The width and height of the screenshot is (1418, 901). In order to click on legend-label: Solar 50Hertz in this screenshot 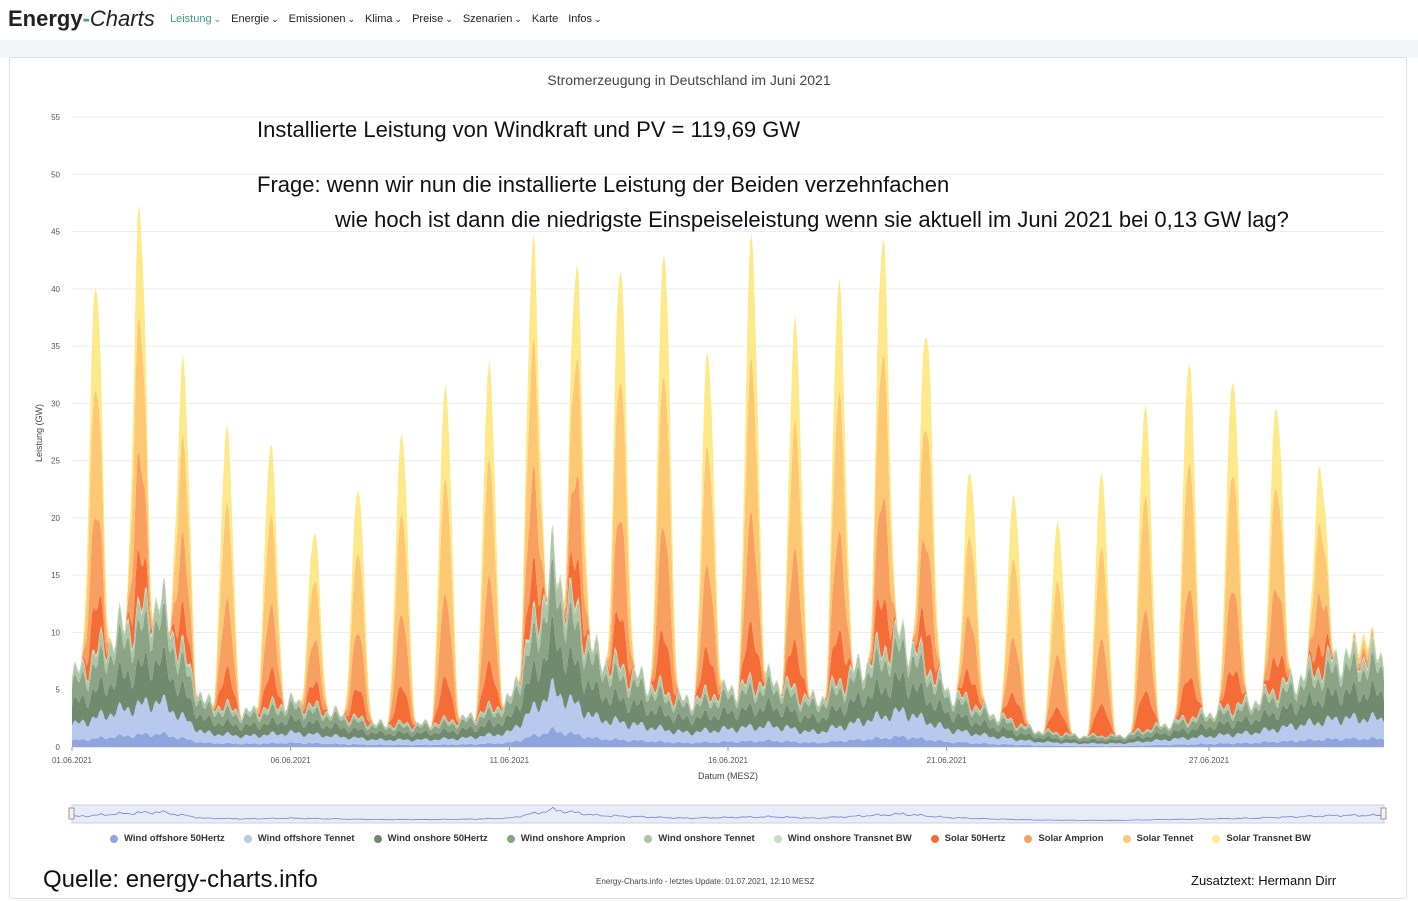, I will do `click(975, 838)`.